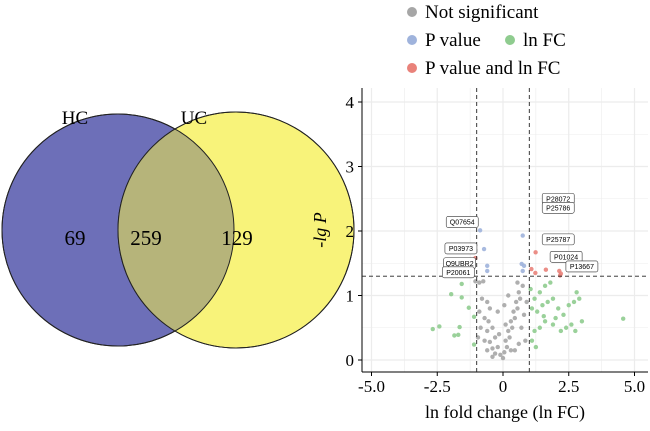 The image size is (650, 431). What do you see at coordinates (75, 118) in the screenshot?
I see `venn-label-hc: HC` at bounding box center [75, 118].